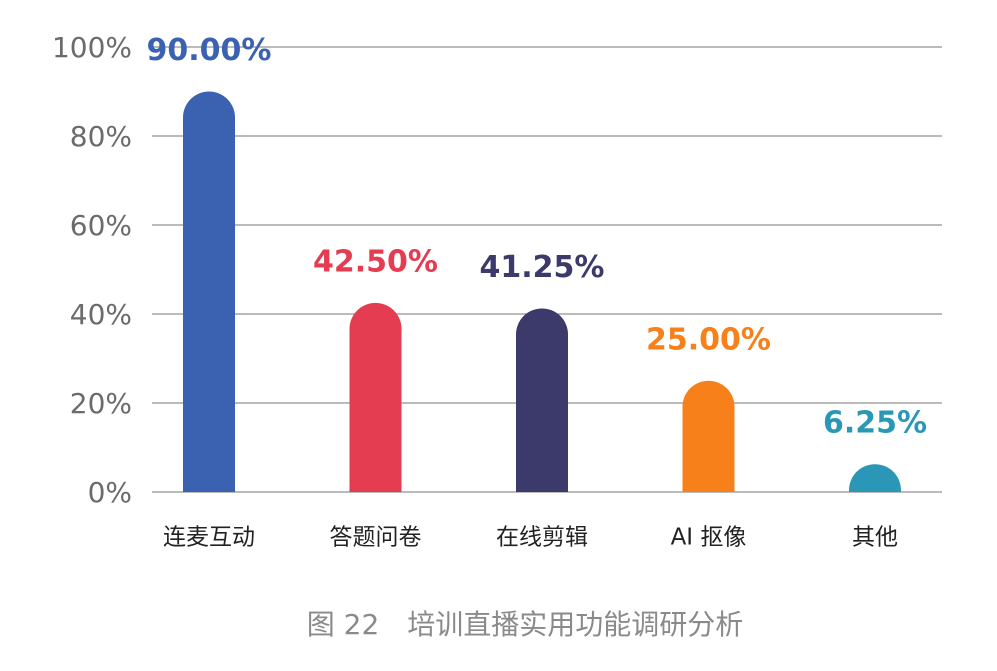 Image resolution: width=997 pixels, height=671 pixels. I want to click on y-tick-label: 60%, so click(101, 225).